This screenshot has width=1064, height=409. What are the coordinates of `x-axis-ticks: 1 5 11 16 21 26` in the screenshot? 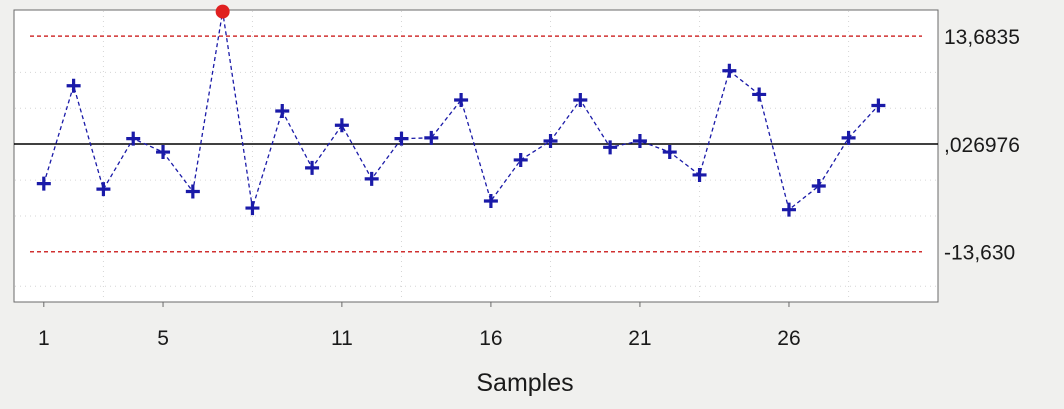 It's located at (419, 326).